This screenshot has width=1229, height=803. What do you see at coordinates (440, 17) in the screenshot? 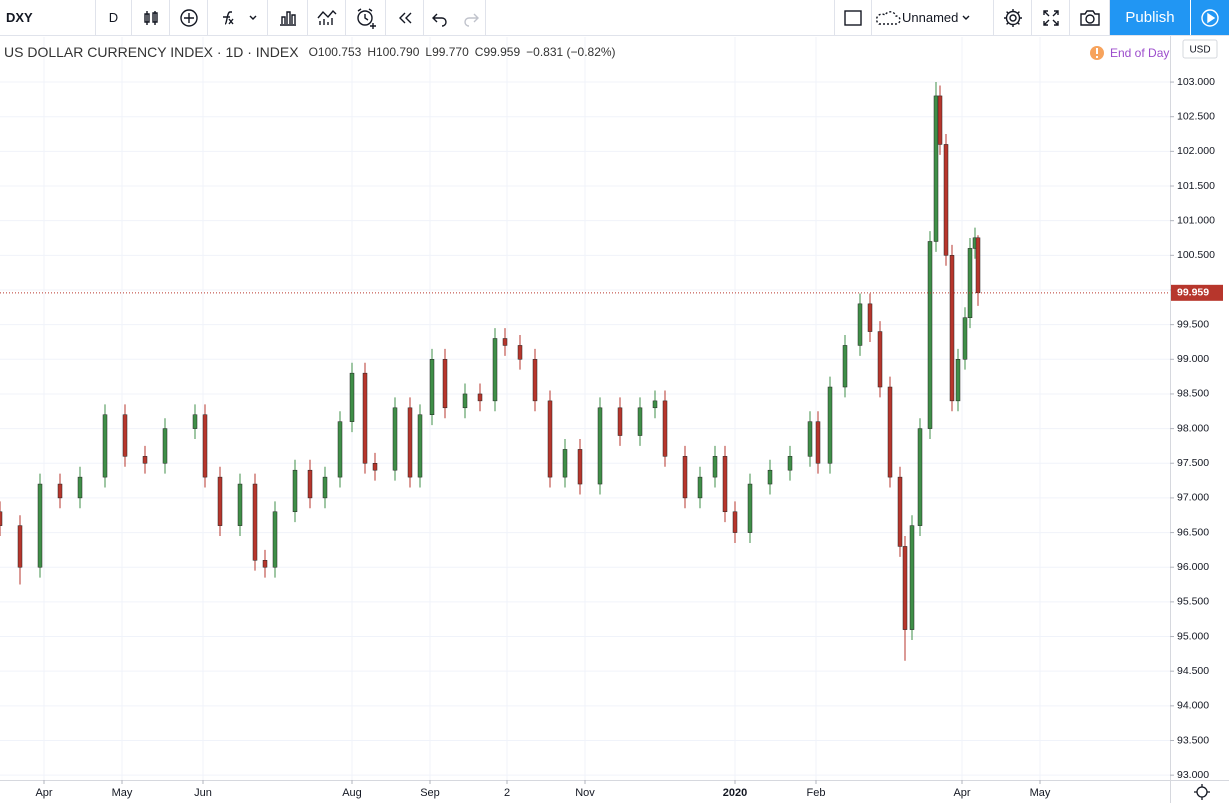
I see `undo-button` at bounding box center [440, 17].